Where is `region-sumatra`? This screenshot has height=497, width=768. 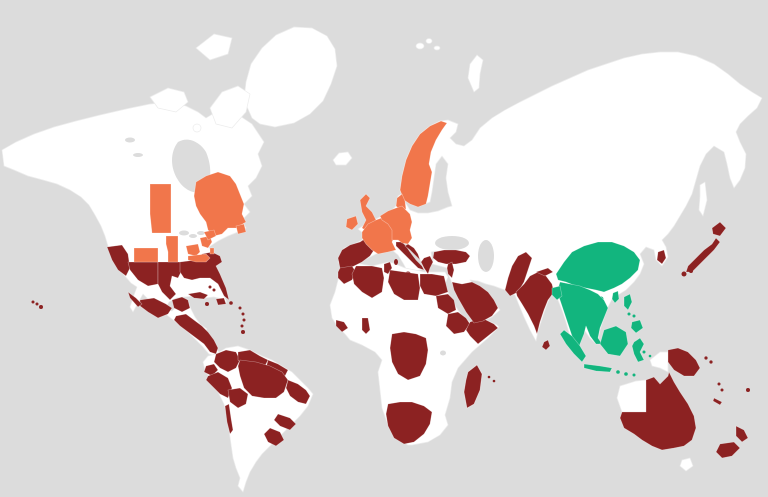 region-sumatra is located at coordinates (573, 346).